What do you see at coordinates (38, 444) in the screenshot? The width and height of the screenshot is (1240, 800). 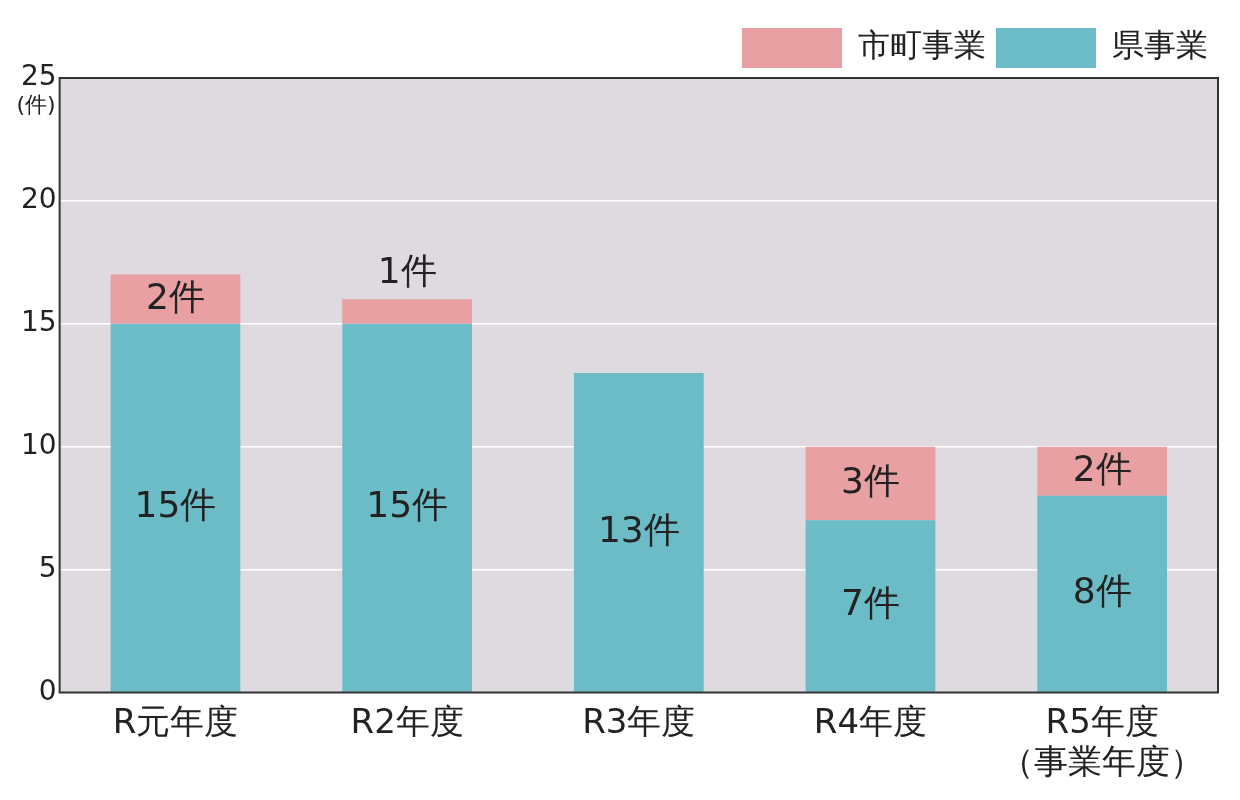 I see `y-tick-label: 10` at bounding box center [38, 444].